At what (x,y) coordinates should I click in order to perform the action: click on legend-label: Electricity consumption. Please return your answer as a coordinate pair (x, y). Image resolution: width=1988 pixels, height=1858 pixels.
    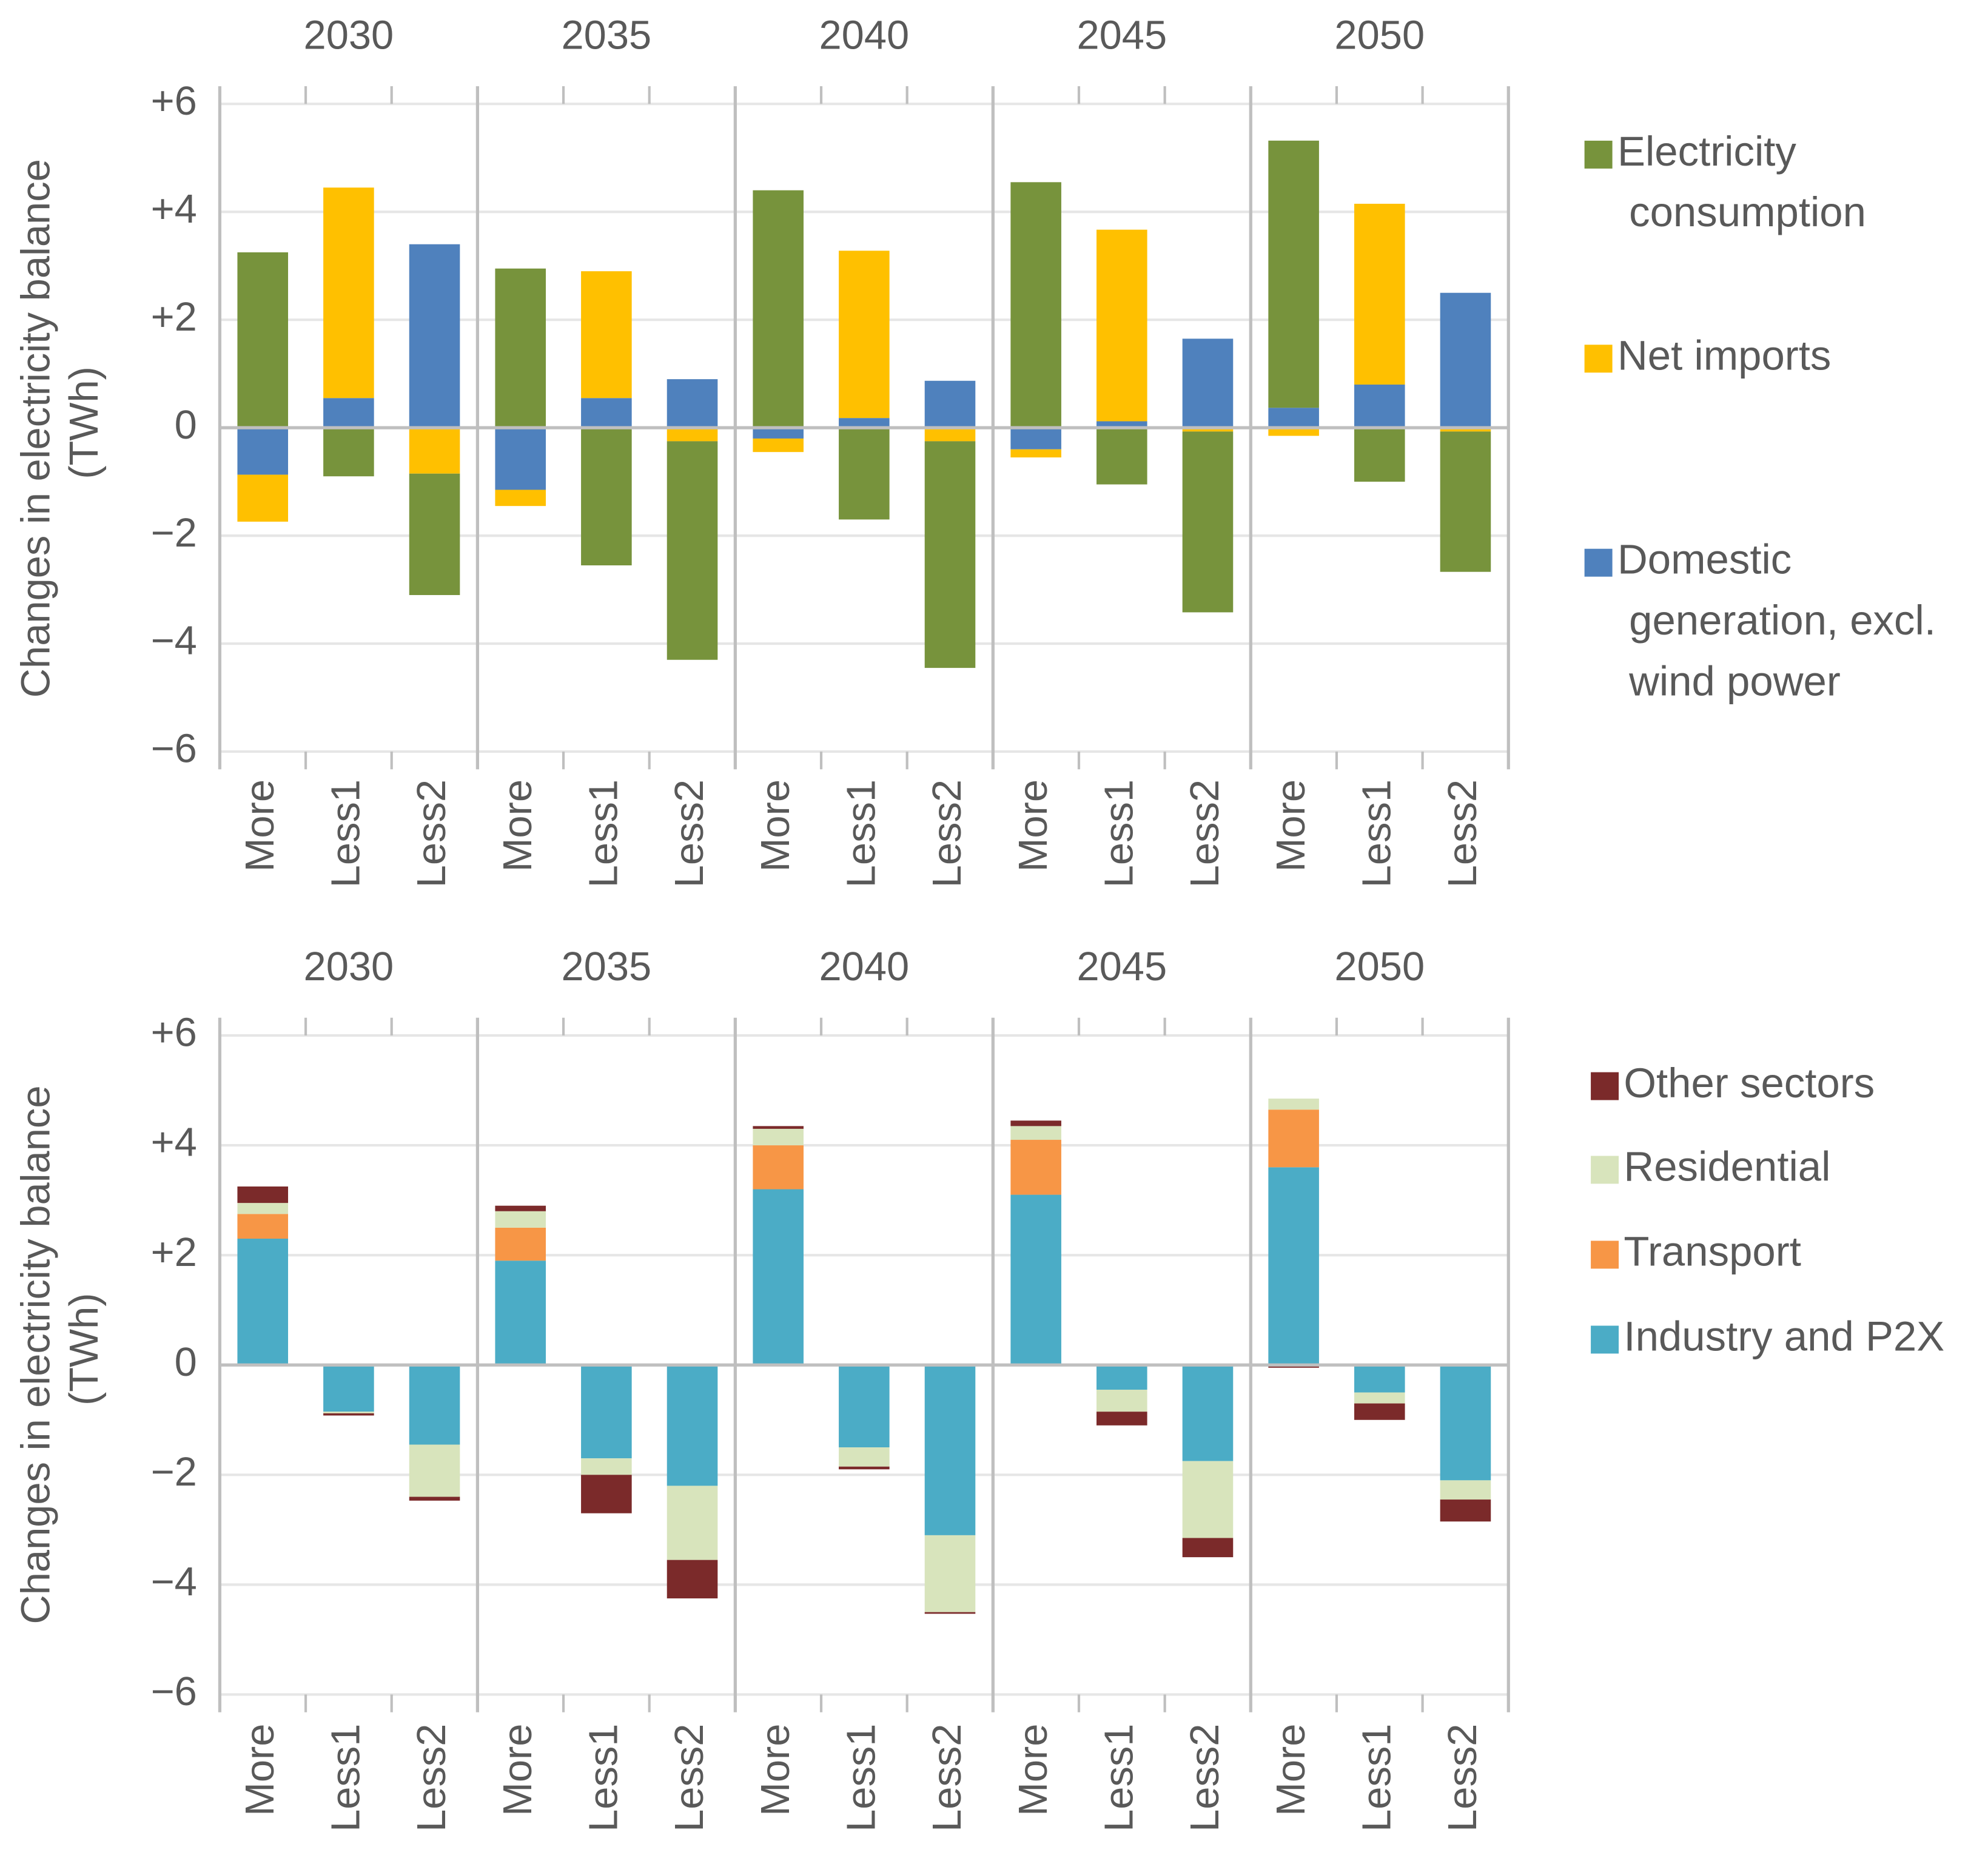
    Looking at the image, I should click on (1741, 181).